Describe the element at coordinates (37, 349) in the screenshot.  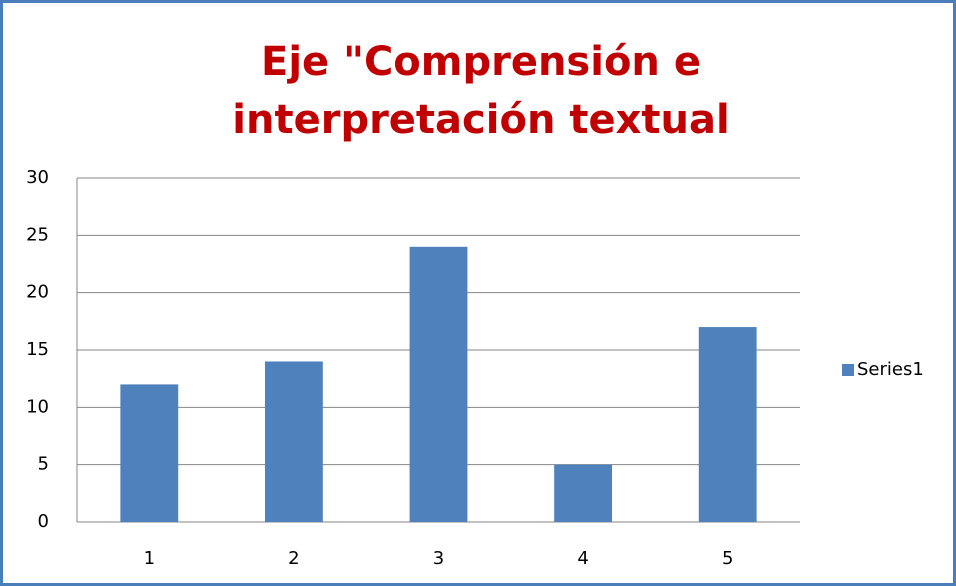
I see `y-tick-label: 15` at that location.